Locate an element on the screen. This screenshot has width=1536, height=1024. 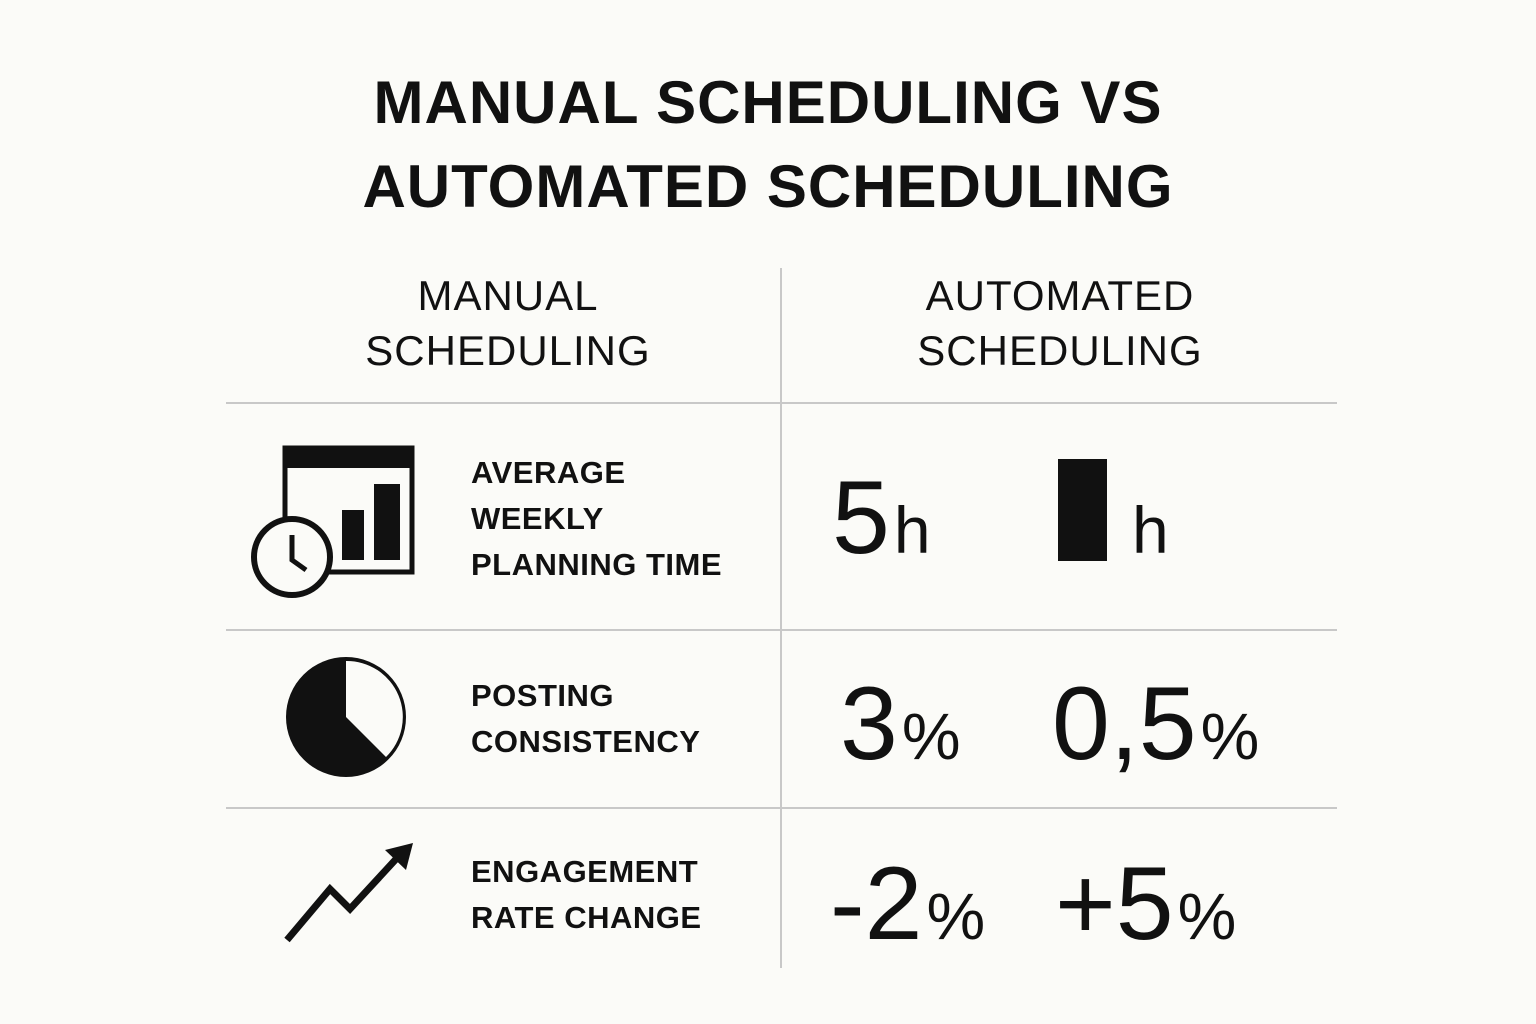
row-label: ENGAGEMENT is located at coordinates (585, 871).